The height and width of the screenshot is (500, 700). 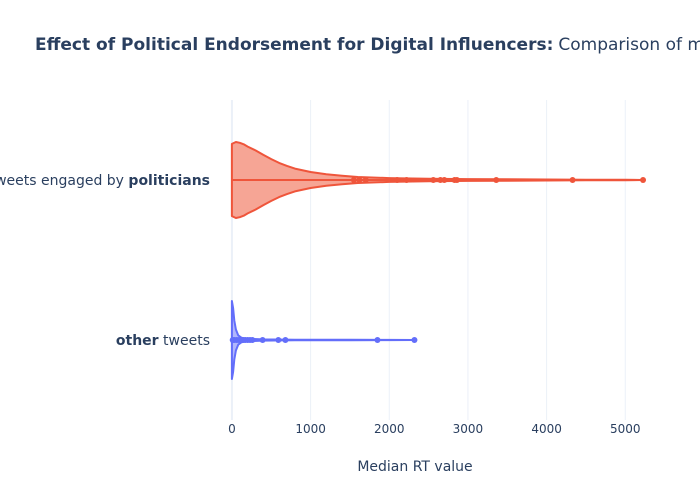 What do you see at coordinates (64, 181) in the screenshot?
I see `category-label-prefix: tweets engaged by` at bounding box center [64, 181].